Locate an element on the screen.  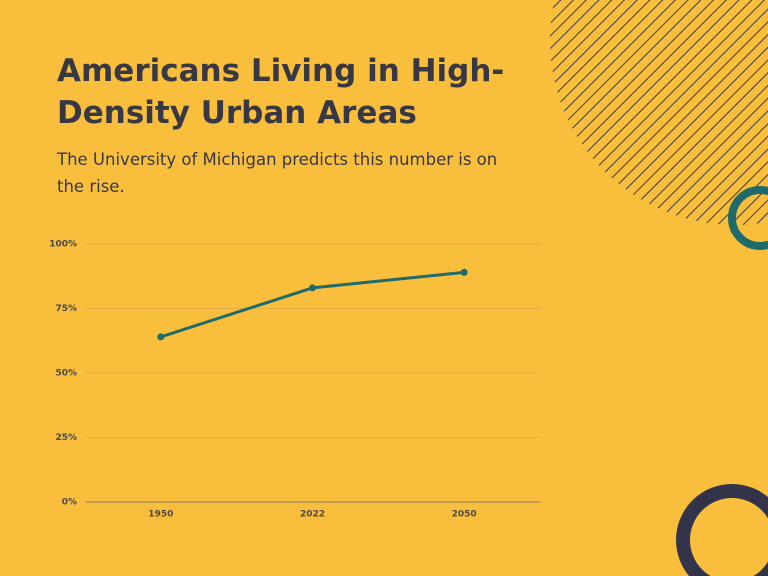
y-tick-label: 100% is located at coordinates (63, 245).